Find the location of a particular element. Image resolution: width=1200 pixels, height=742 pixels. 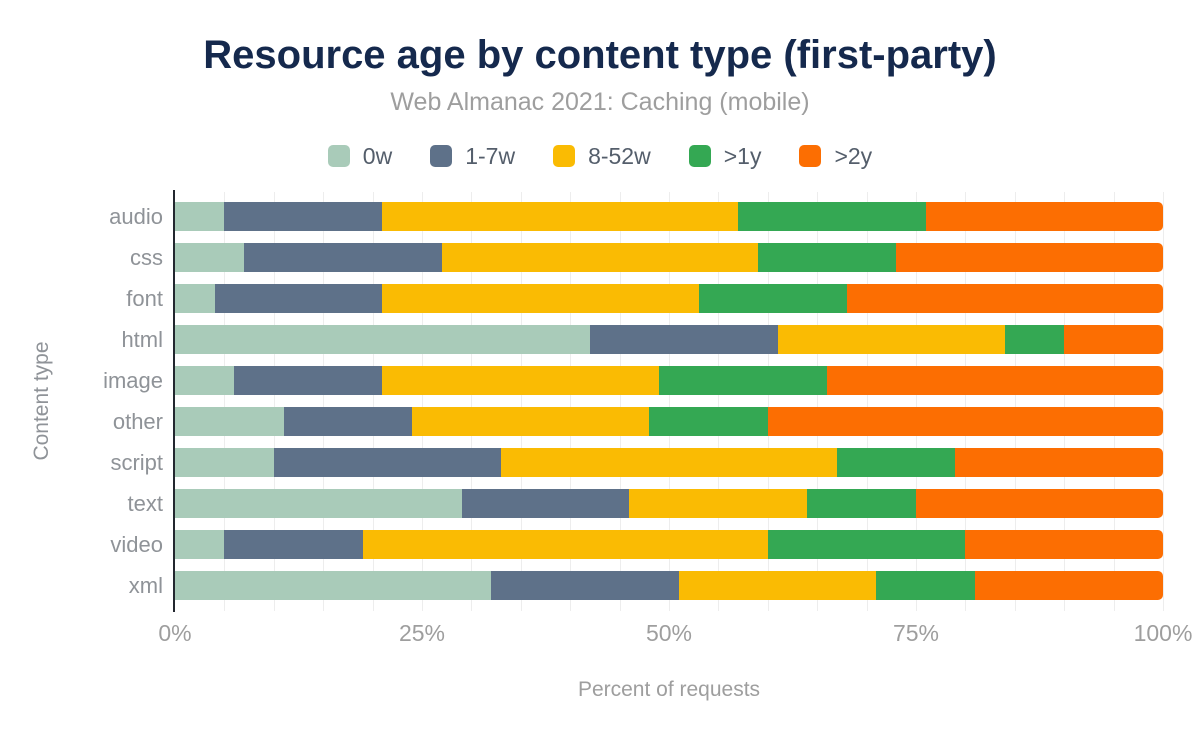

bar-segment-font->2y is located at coordinates (1004, 298).